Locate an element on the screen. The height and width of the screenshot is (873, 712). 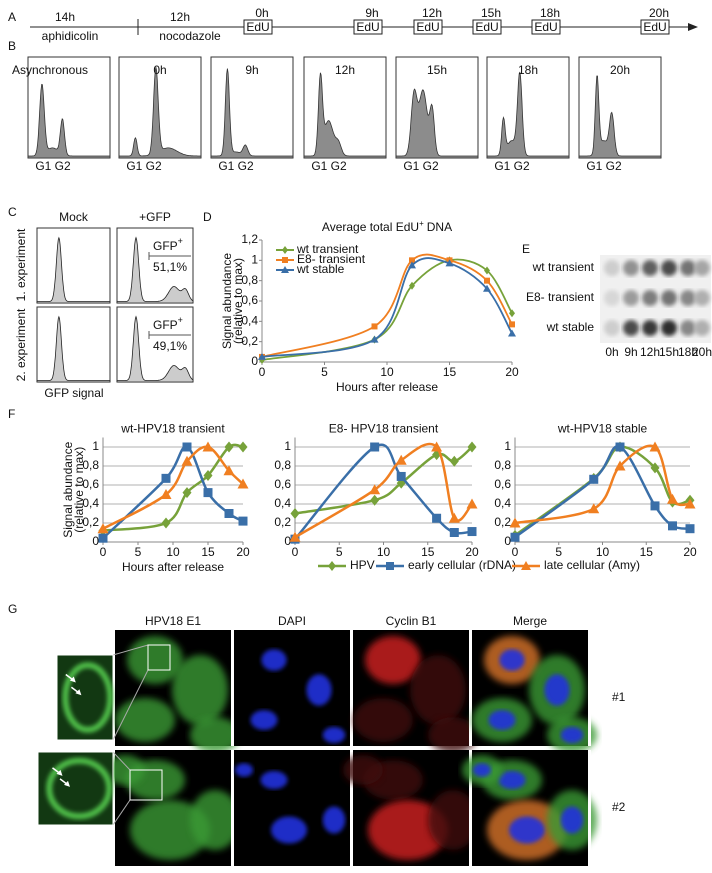
y-tick-label: 1,2 is located at coordinates (249, 239).